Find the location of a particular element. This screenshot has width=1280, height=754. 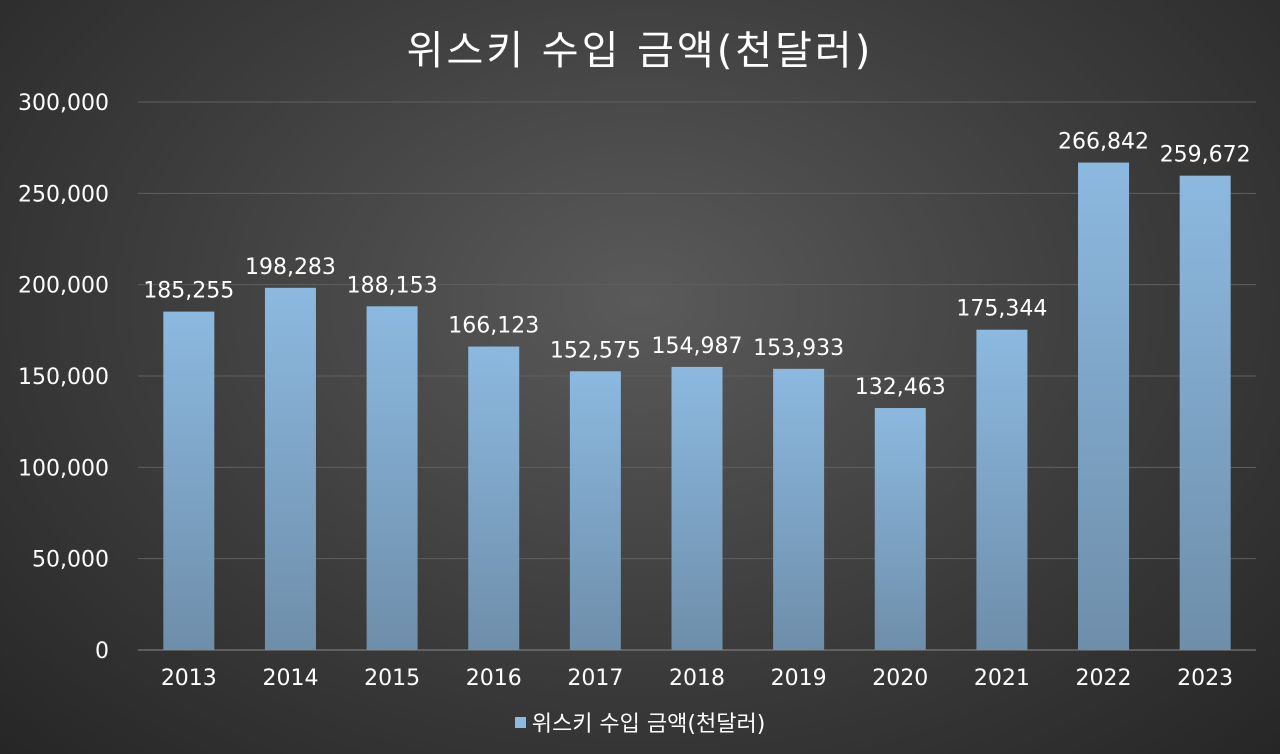

data-label-2020: 132,463 is located at coordinates (900, 387).